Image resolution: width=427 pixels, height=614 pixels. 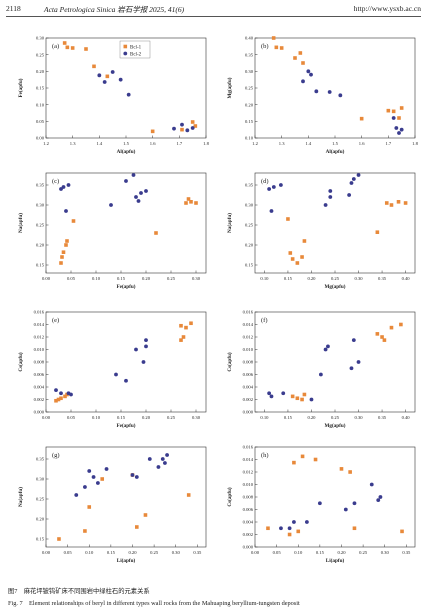 What do you see at coordinates (248, 522) in the screenshot?
I see `y-tick-label: 0.004` at bounding box center [248, 522].